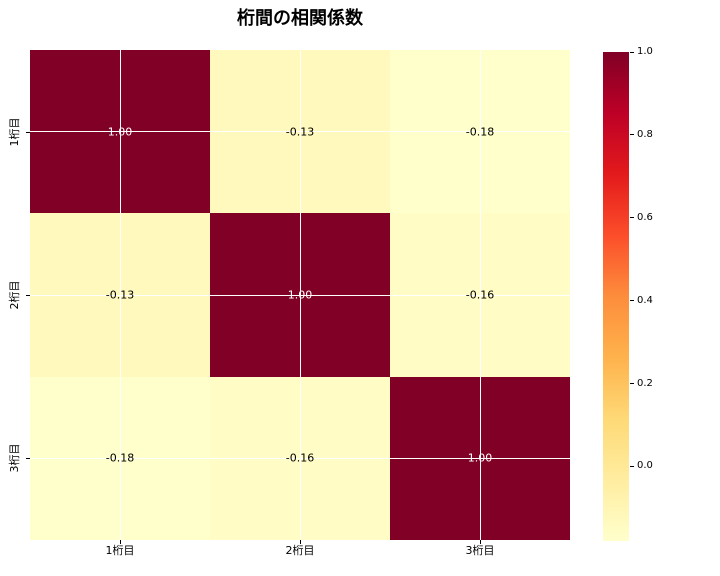  I want to click on colorbar, so click(616, 296).